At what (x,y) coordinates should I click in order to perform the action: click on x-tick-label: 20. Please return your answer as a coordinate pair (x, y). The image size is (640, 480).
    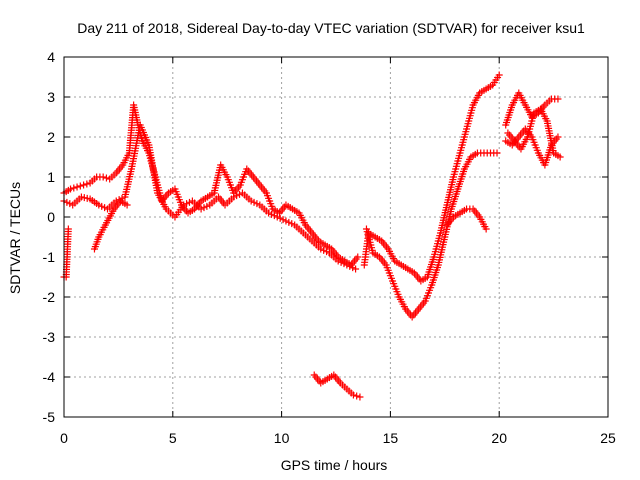
    Looking at the image, I should click on (499, 438).